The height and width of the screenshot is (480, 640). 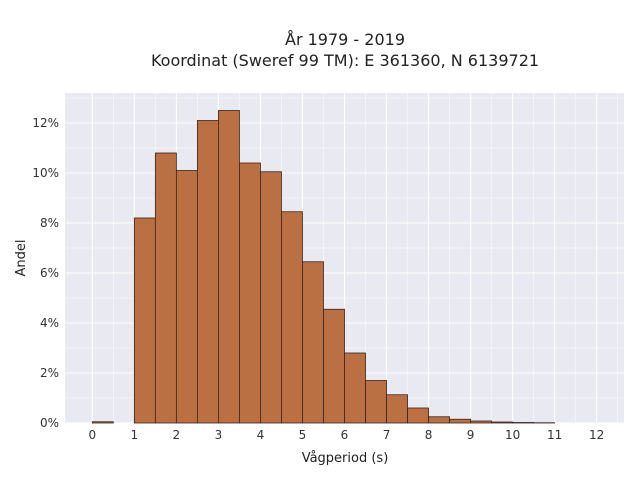 What do you see at coordinates (49, 273) in the screenshot?
I see `y-tick-label: 6%` at bounding box center [49, 273].